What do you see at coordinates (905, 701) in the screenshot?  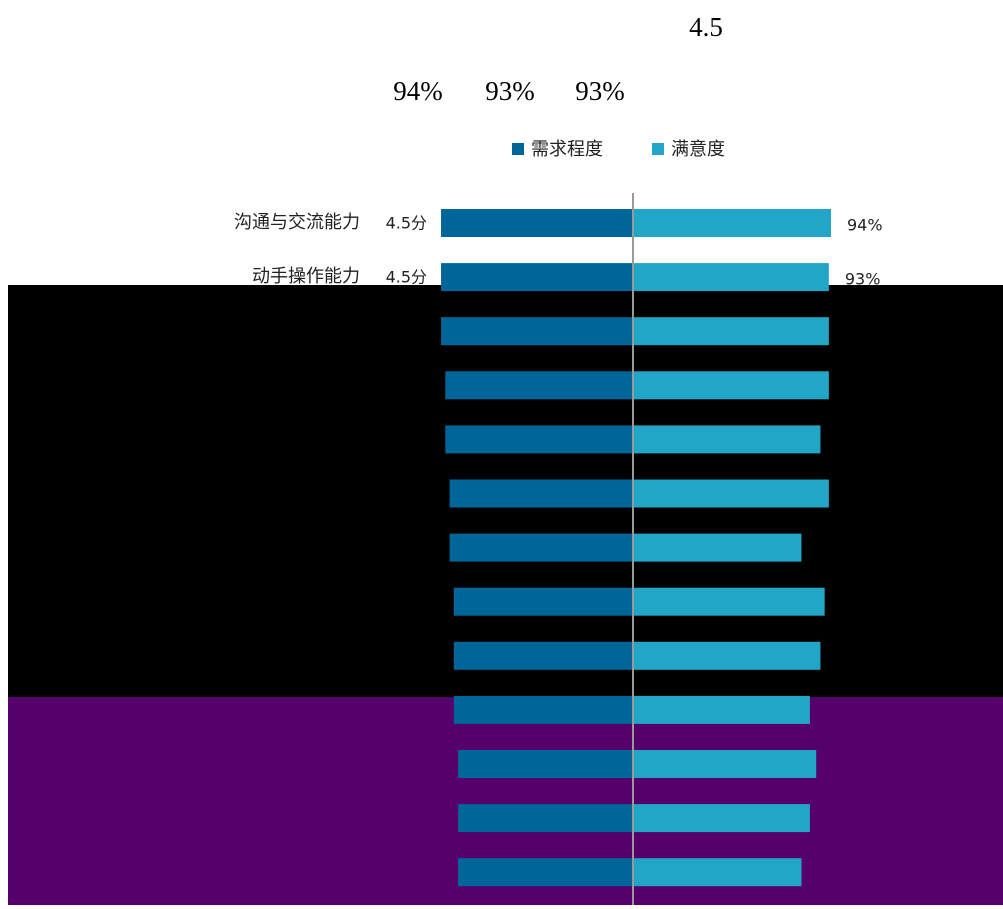 I see `glitch-overlay` at bounding box center [905, 701].